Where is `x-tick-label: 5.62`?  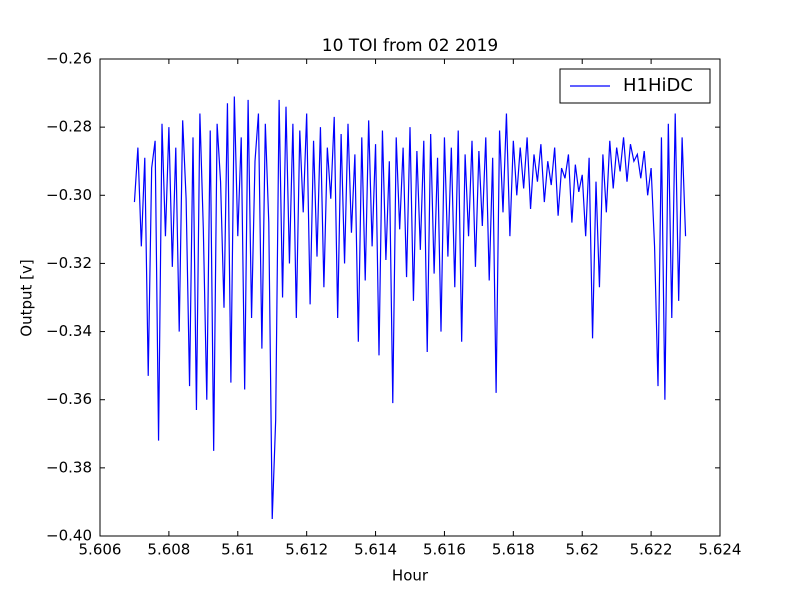 x-tick-label: 5.62 is located at coordinates (582, 550).